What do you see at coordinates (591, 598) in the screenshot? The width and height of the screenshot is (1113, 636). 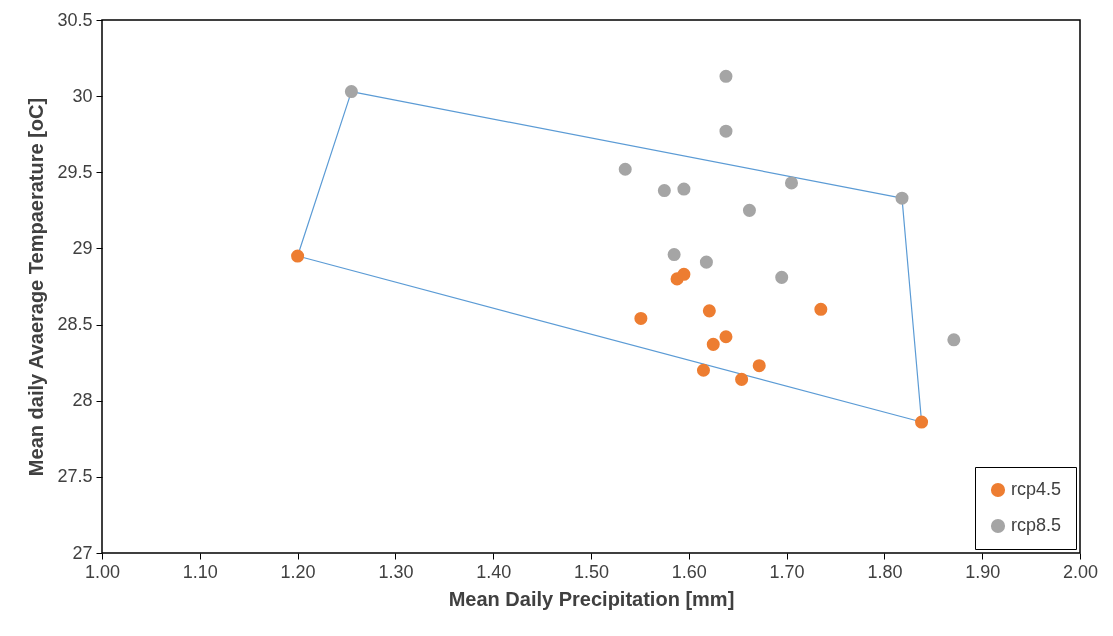 I see `x-axis-title: Mean Daily Precipitation [mm]` at bounding box center [591, 598].